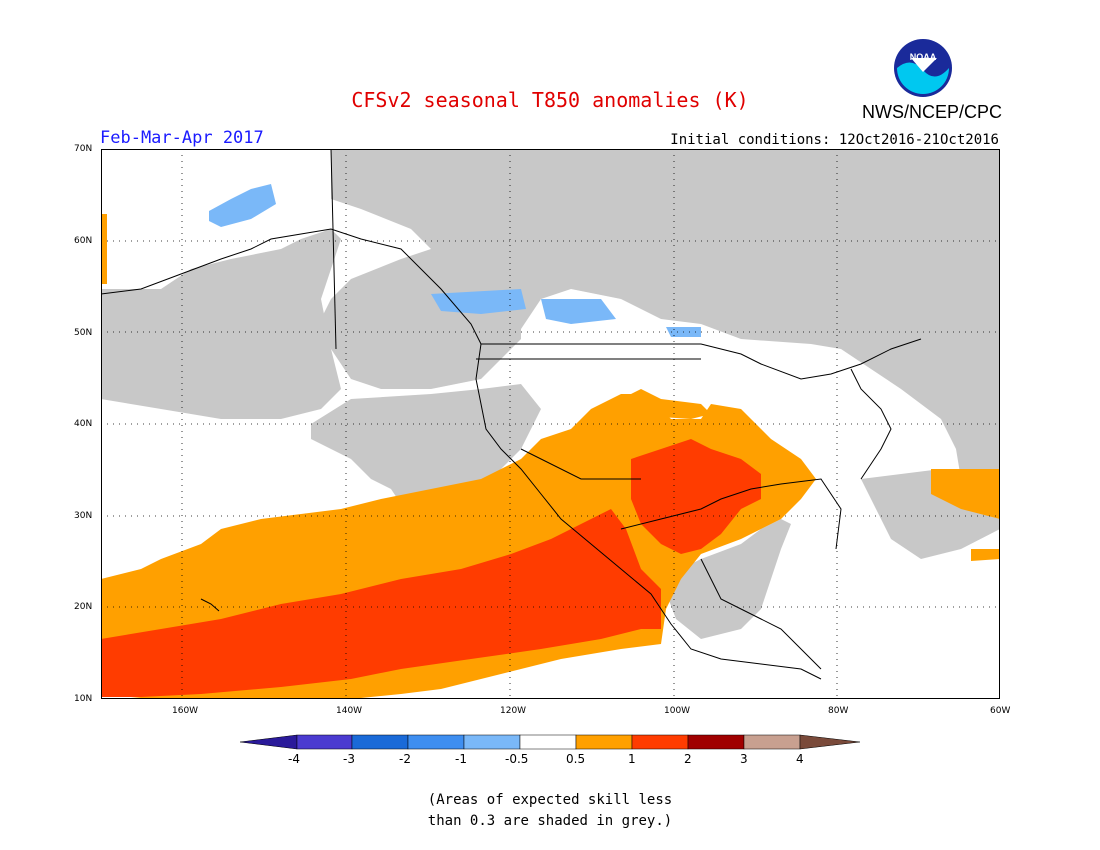  Describe the element at coordinates (965, 494) in the screenshot. I see `orange-region-atlantic` at that location.